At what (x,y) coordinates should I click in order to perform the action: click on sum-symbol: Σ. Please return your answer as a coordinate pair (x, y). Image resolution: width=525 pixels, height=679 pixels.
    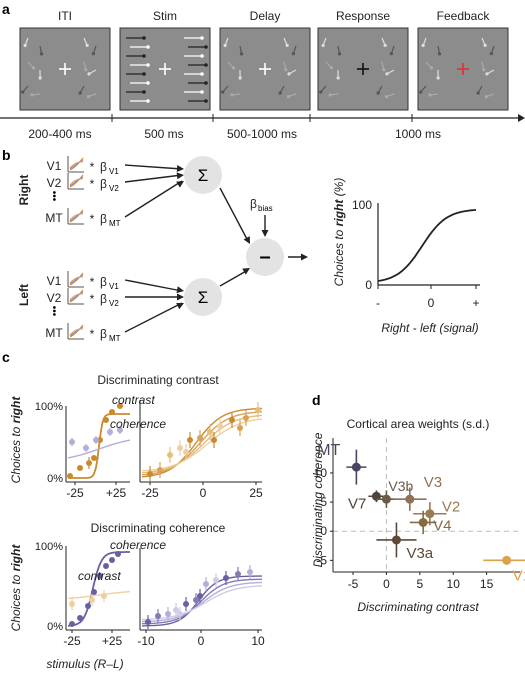
    Looking at the image, I should click on (203, 297).